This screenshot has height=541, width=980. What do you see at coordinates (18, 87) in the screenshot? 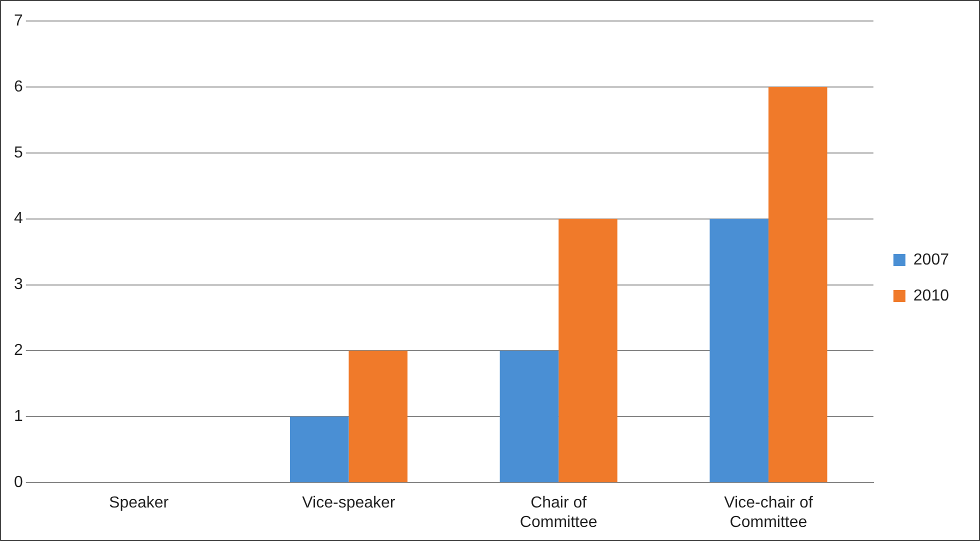
I see `y-tick-label: 6` at bounding box center [18, 87].